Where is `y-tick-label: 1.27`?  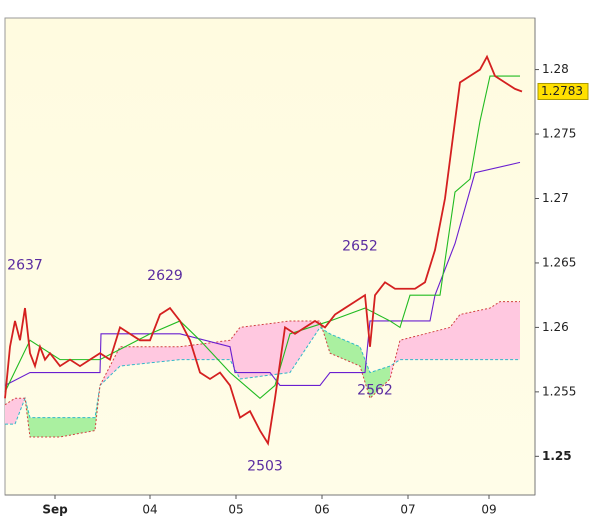 y-tick-label: 1.27 is located at coordinates (555, 198).